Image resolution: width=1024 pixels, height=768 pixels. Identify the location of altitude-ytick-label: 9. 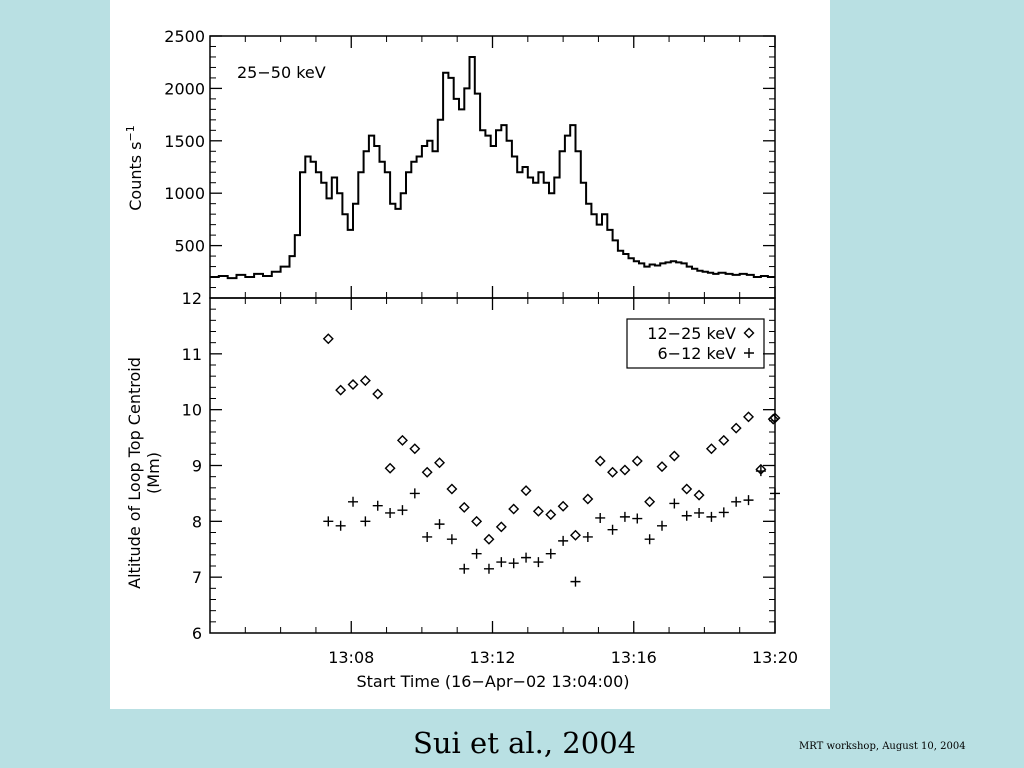
(197, 466).